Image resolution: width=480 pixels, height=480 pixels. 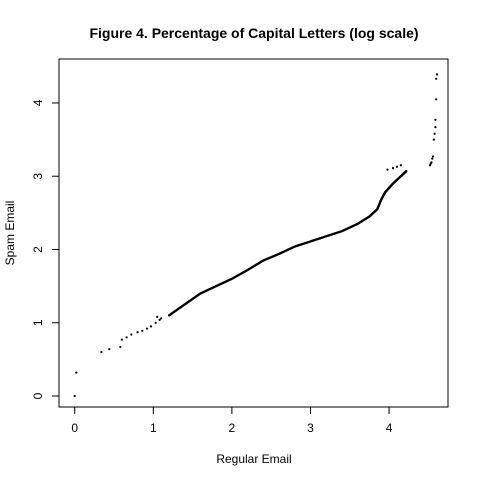 What do you see at coordinates (38, 322) in the screenshot?
I see `y-tick-label: 1` at bounding box center [38, 322].